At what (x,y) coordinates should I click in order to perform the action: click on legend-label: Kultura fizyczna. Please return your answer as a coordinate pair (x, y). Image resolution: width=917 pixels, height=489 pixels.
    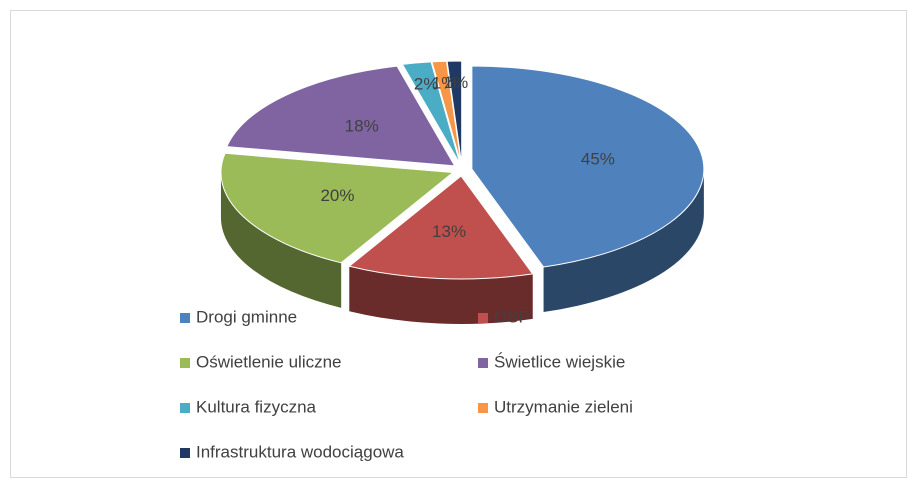
    Looking at the image, I should click on (256, 406).